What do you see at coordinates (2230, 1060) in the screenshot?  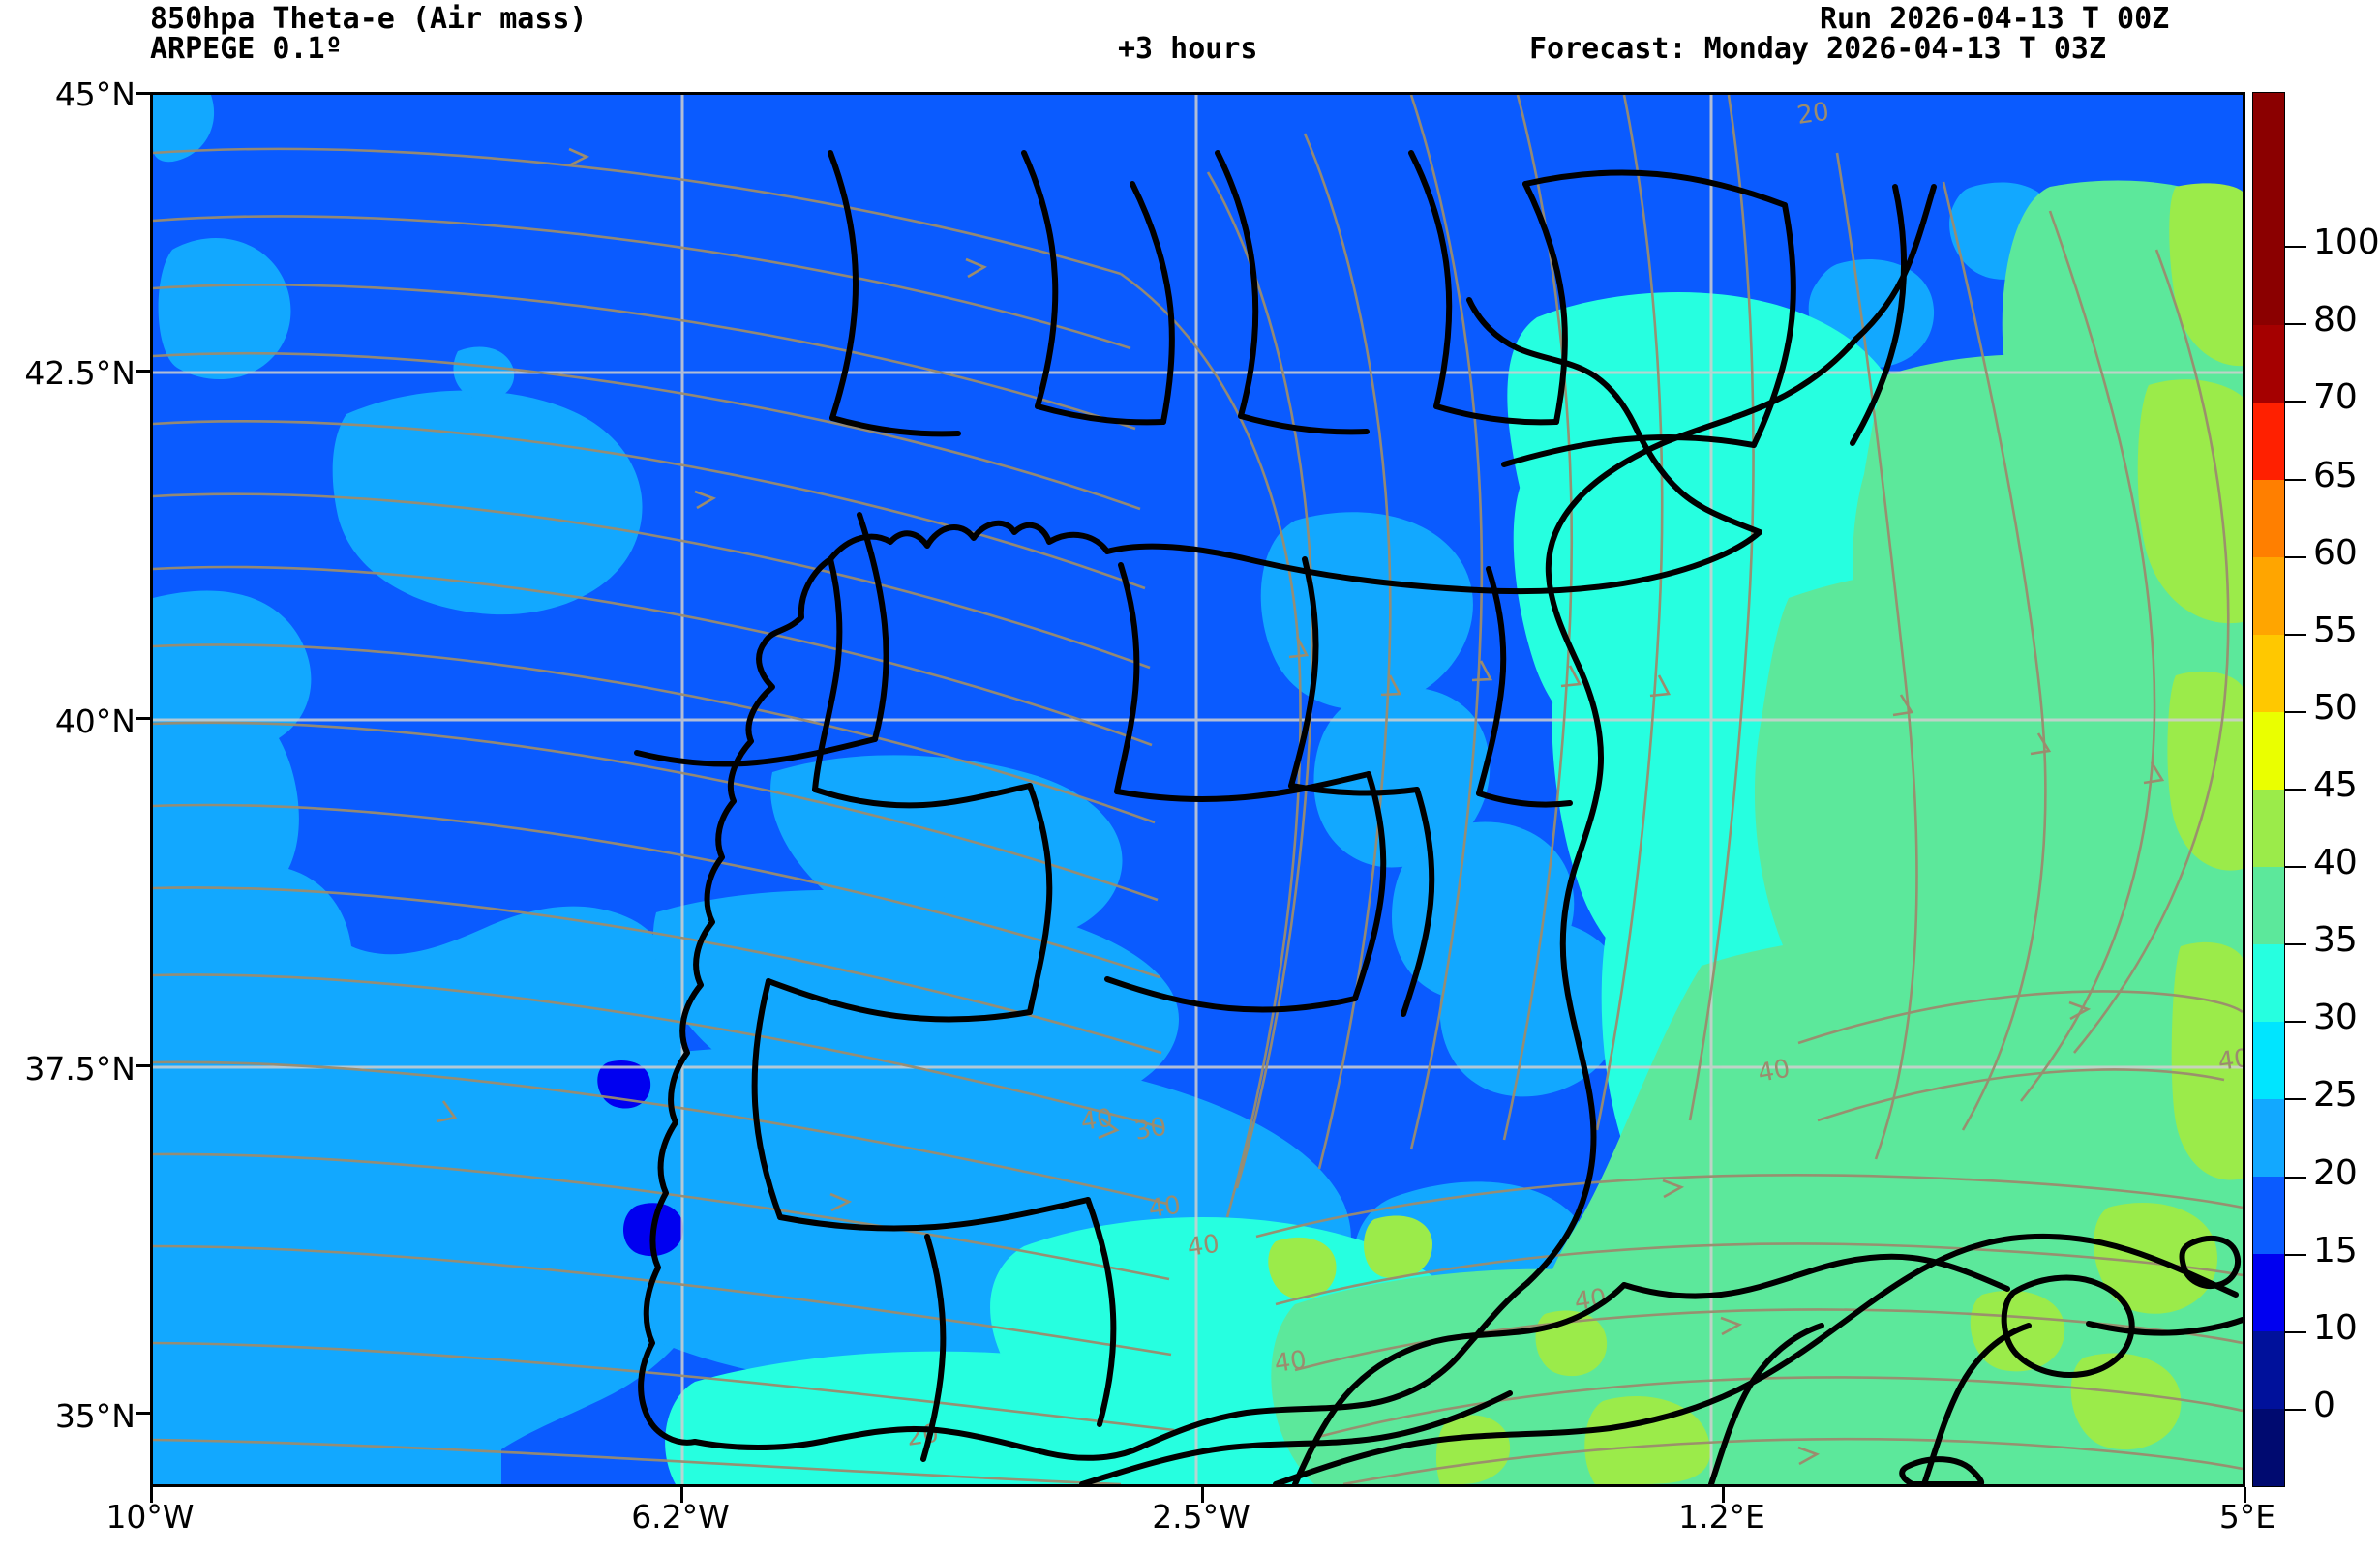 I see `contour-label-40c: 40` at bounding box center [2230, 1060].